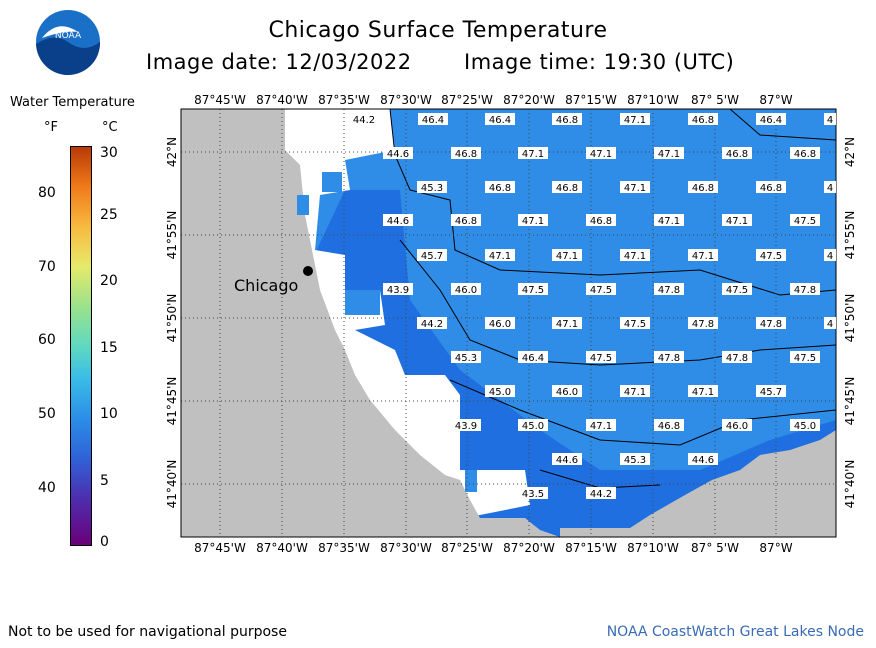 The width and height of the screenshot is (876, 648). I want to click on disclaimer-text: Not to be used for navigational purpose, so click(147, 632).